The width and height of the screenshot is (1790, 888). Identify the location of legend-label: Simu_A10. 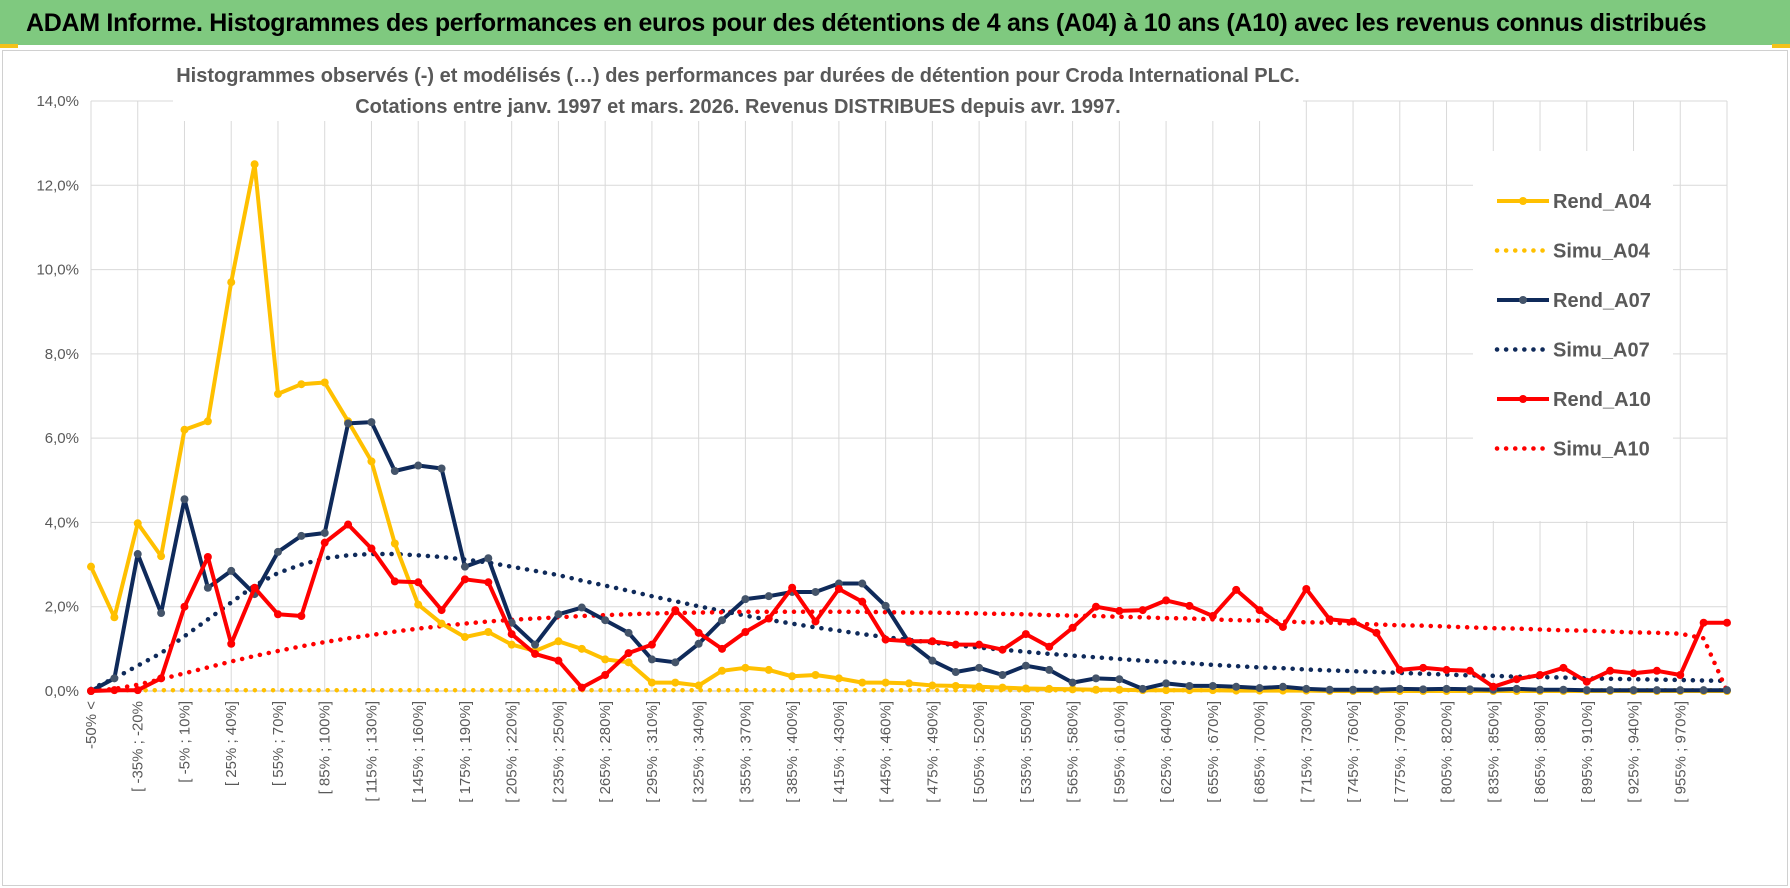
(1601, 450).